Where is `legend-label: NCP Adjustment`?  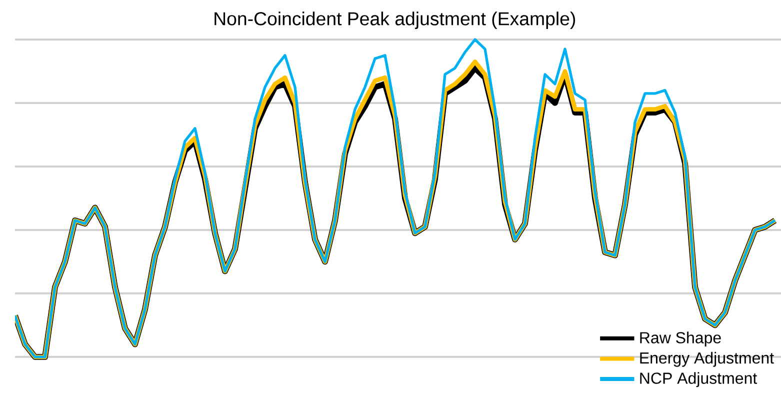 legend-label: NCP Adjustment is located at coordinates (699, 380).